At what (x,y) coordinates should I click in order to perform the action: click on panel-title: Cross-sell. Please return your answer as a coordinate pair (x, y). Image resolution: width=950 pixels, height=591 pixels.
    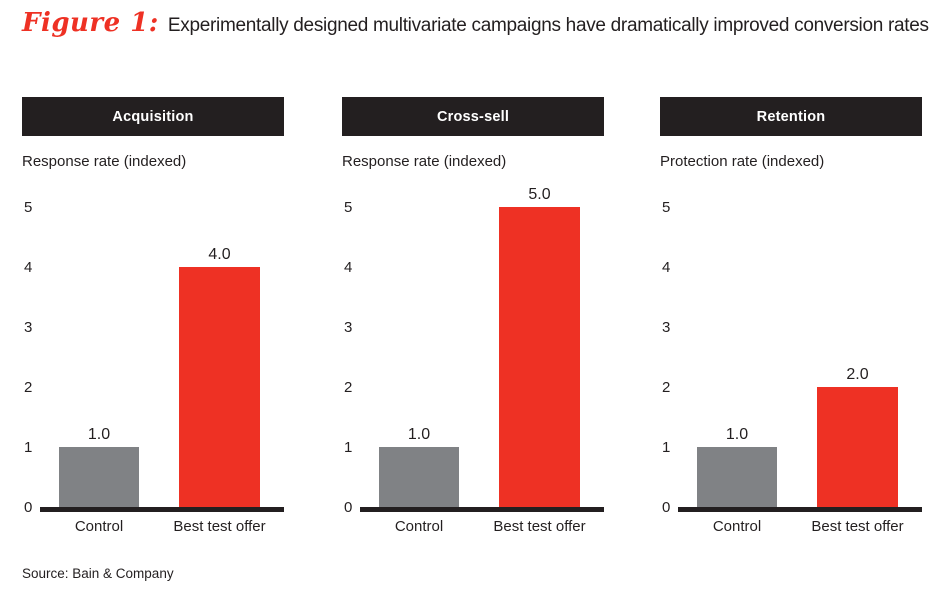
    Looking at the image, I should click on (473, 116).